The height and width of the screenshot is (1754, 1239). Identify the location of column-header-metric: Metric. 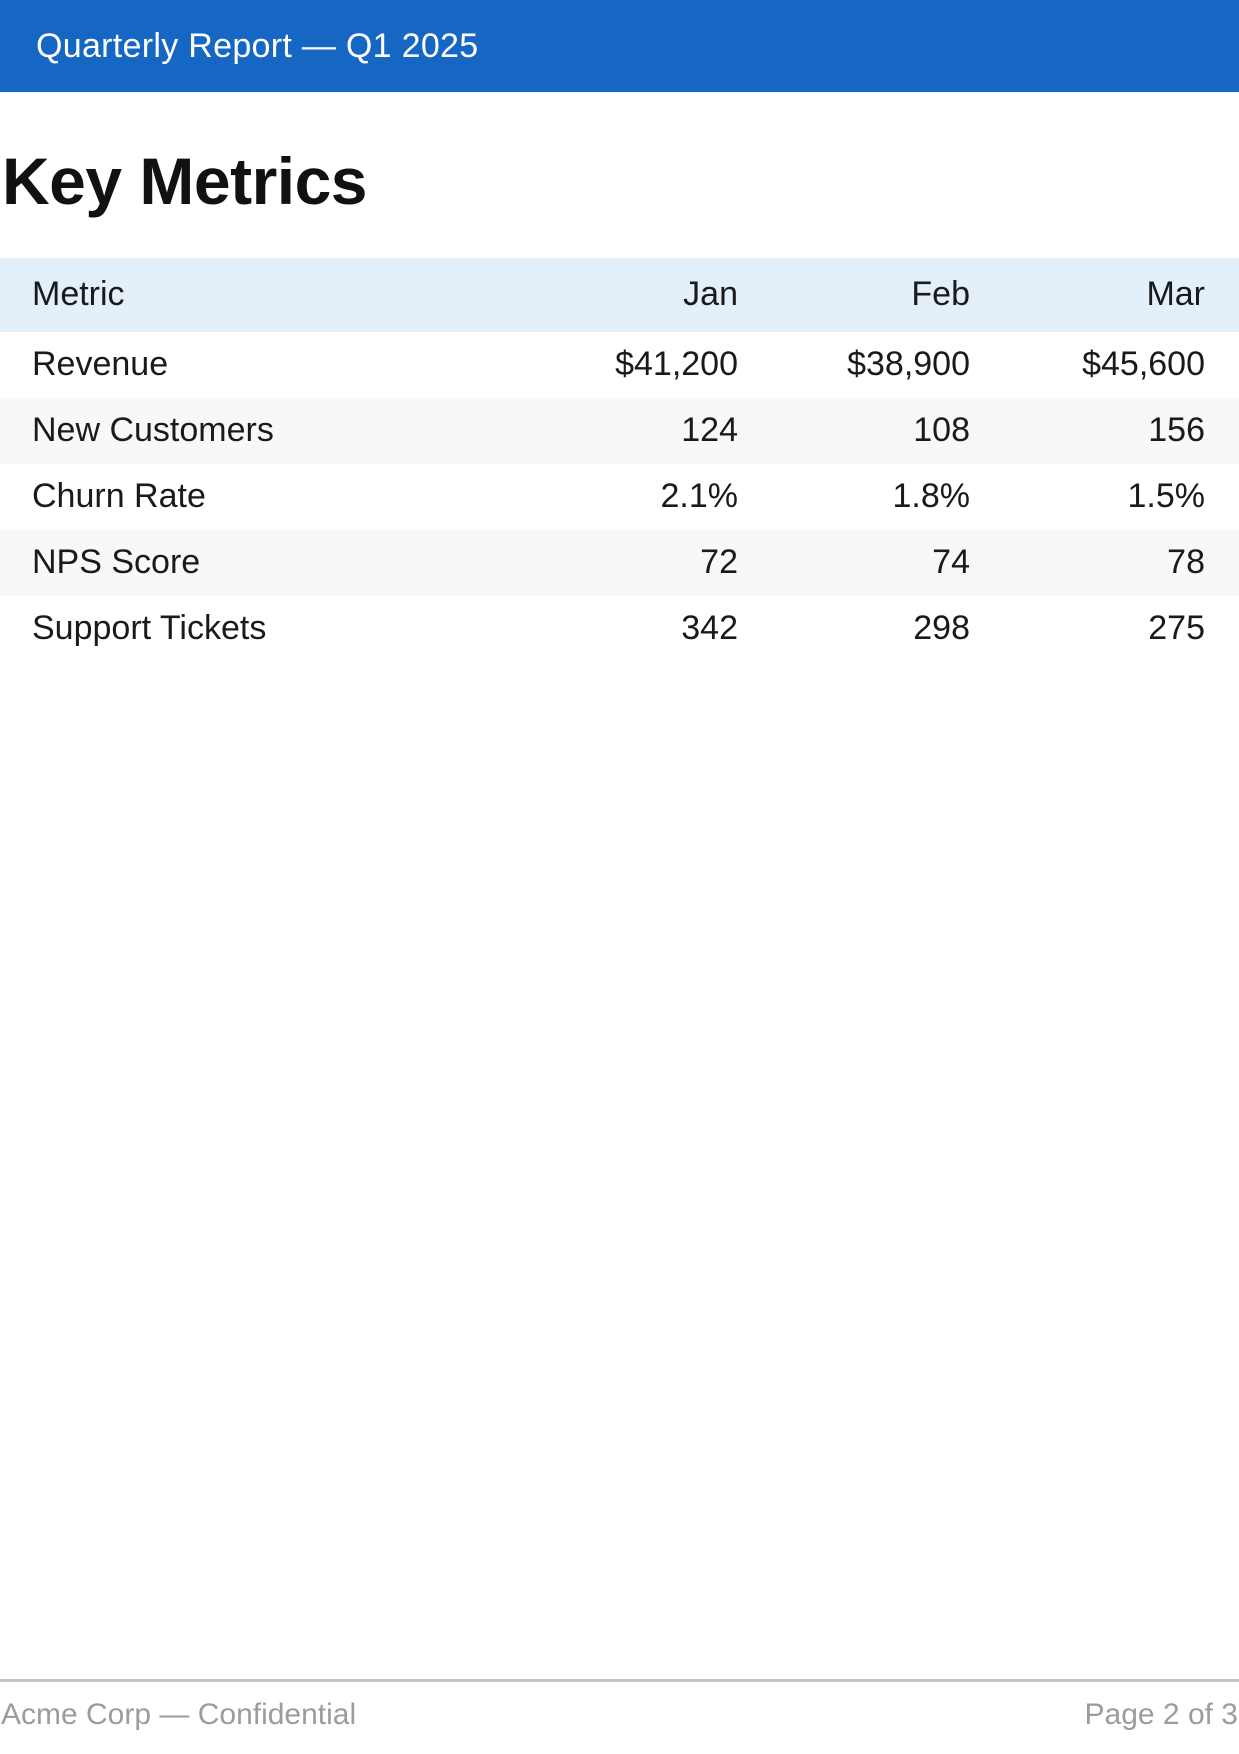
(78, 294).